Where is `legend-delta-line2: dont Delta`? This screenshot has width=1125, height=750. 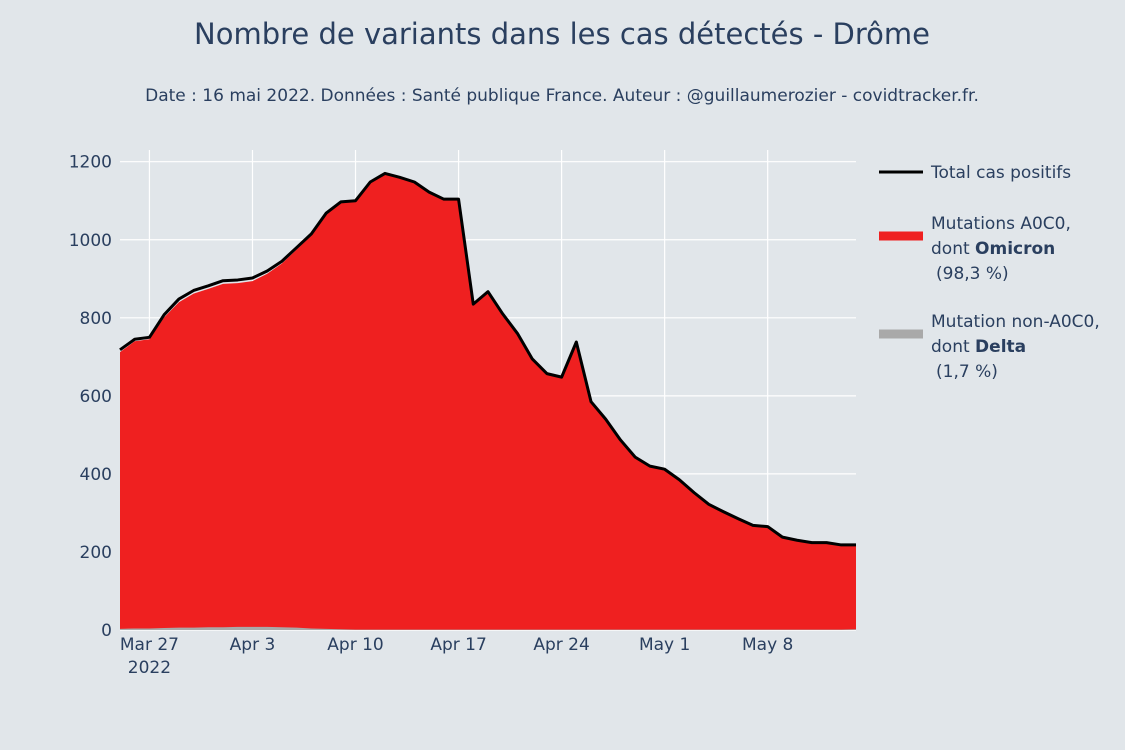 legend-delta-line2: dont Delta is located at coordinates (978, 347).